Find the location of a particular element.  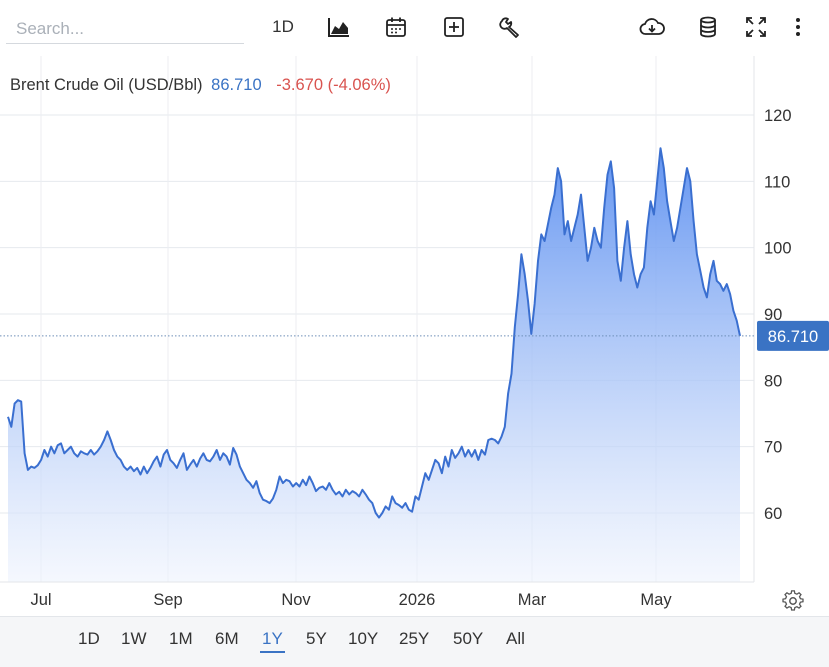

calendar-icon is located at coordinates (396, 27).